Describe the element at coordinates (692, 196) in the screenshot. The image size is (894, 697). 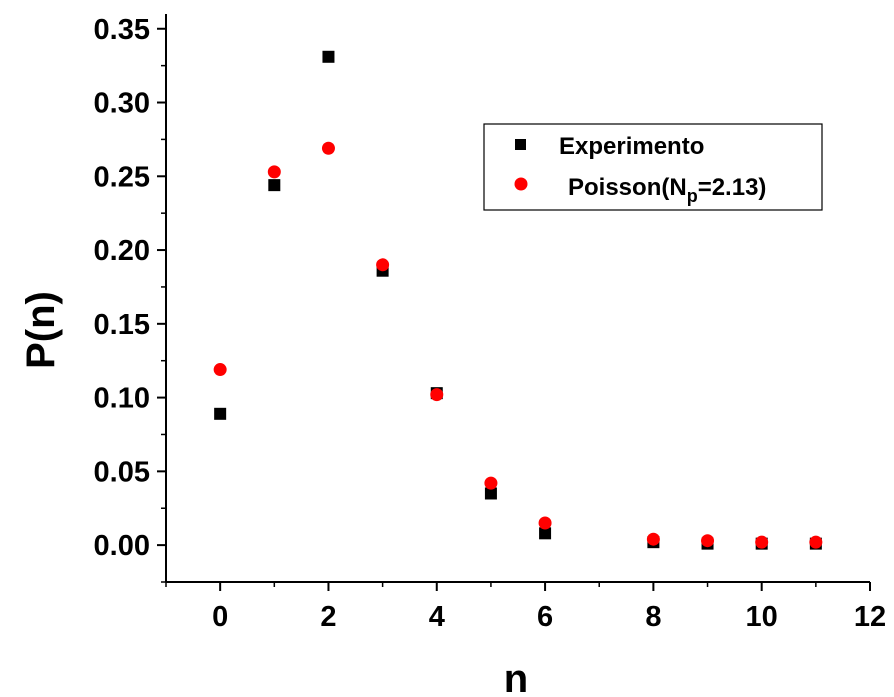
I see `legend-label-poisson-sub: p` at that location.